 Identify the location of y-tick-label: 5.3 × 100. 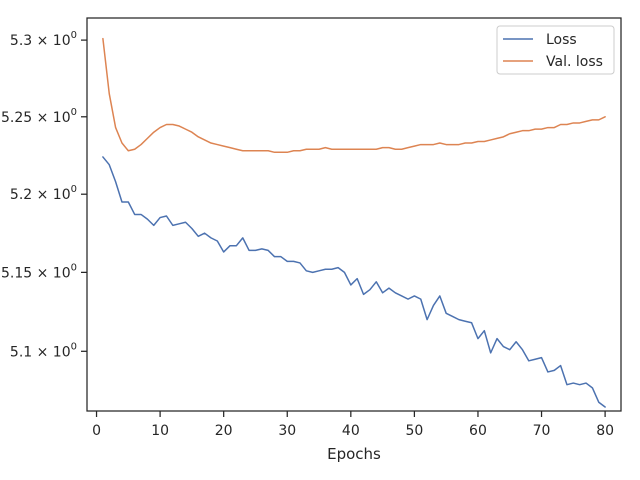
(43, 39).